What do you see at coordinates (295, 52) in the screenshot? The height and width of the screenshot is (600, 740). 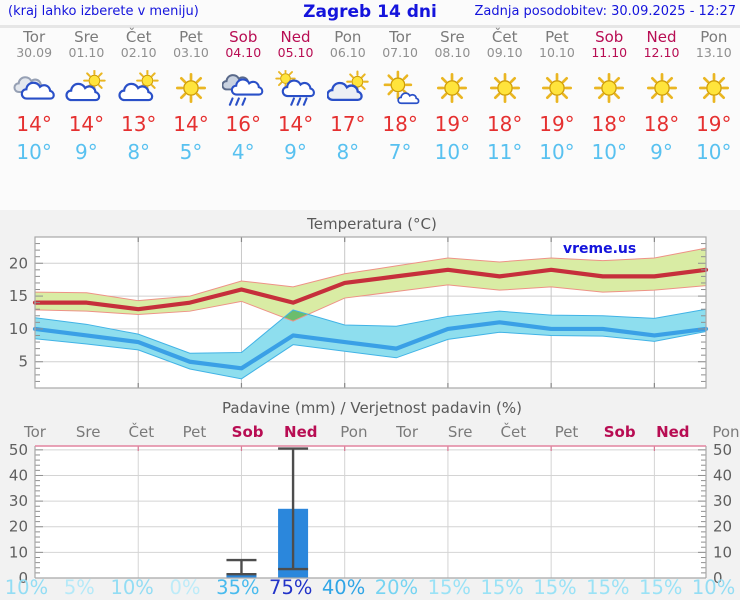 I see `day-date-label: 05.10` at bounding box center [295, 52].